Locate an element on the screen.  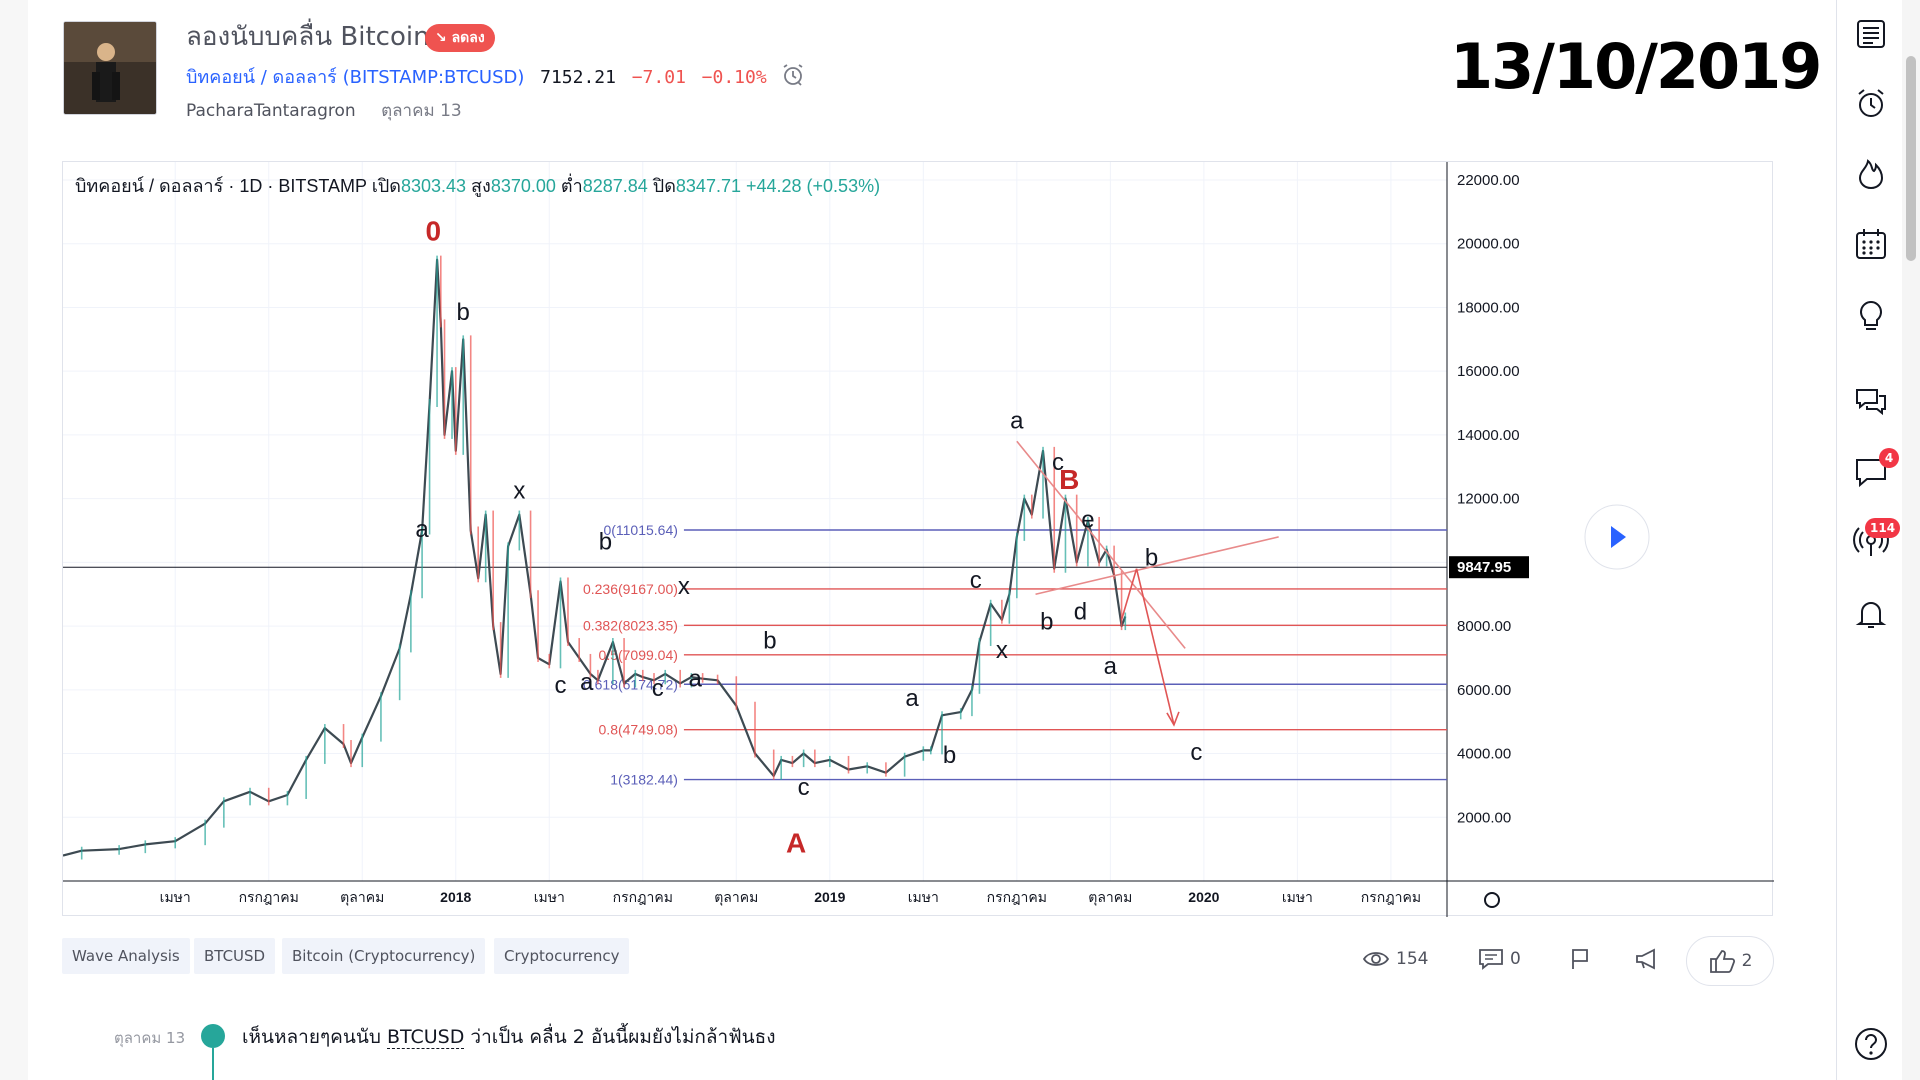
tag-bitcoin: Bitcoin (Cryptocurrency) is located at coordinates (384, 956).